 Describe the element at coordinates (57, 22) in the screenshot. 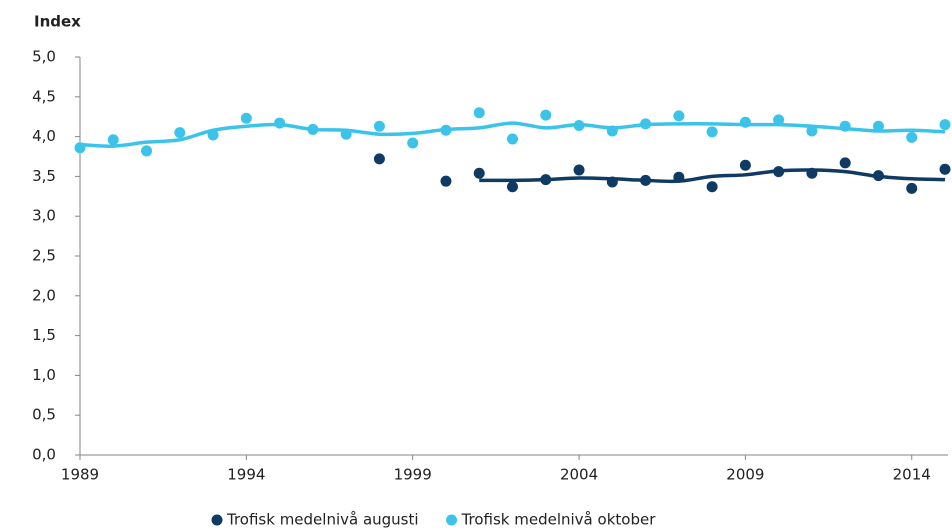

I see `y-axis-title: Index` at that location.